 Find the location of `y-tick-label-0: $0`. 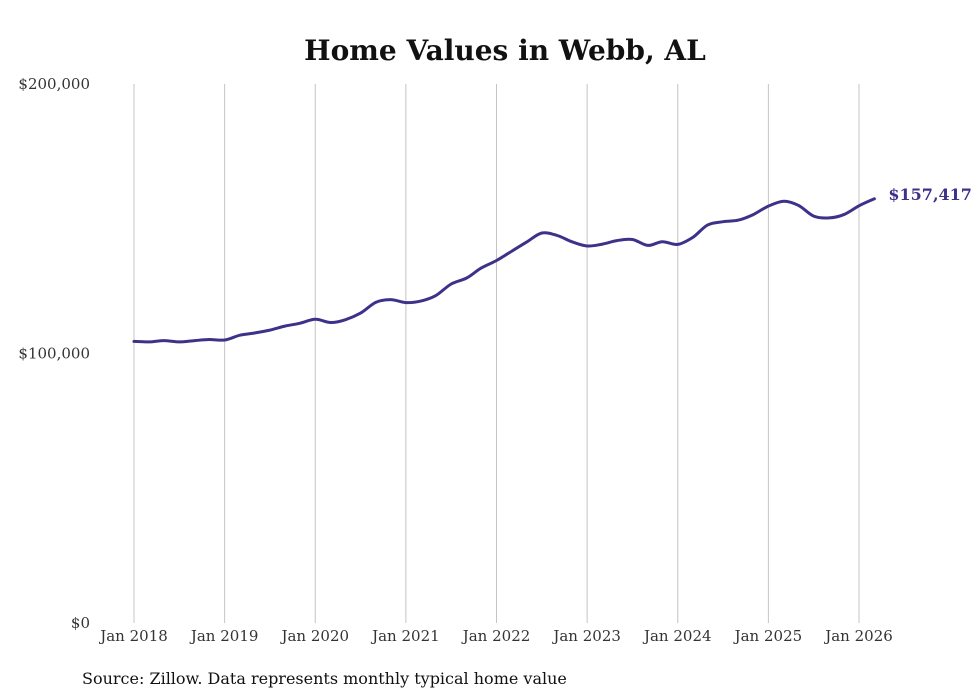

y-tick-label-0: $0 is located at coordinates (80, 623).